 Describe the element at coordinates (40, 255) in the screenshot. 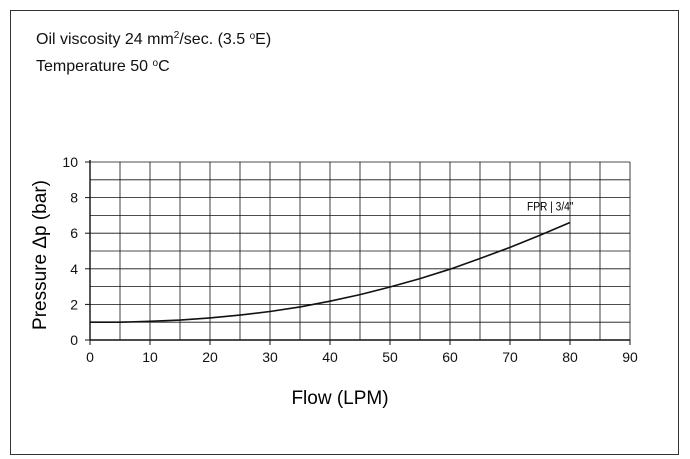

I see `y-axis-label: Pressure Δp (bar)` at that location.